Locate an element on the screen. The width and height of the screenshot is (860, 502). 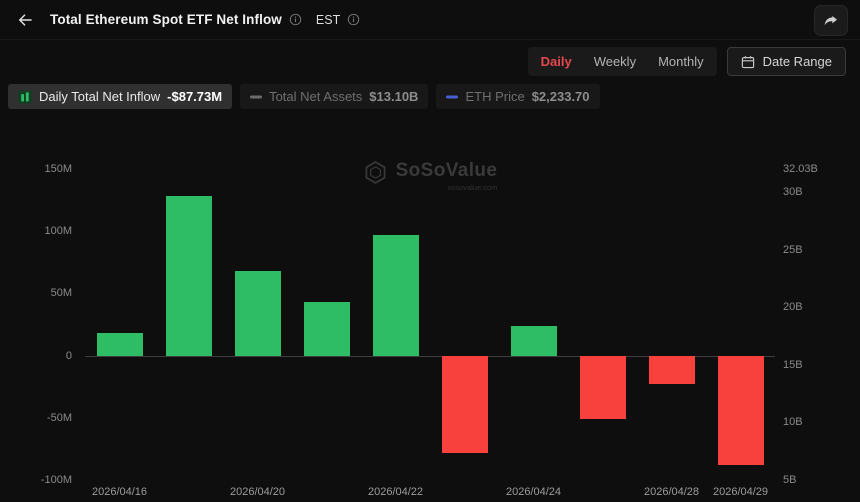
sosovalue-logo-icon is located at coordinates (375, 172).